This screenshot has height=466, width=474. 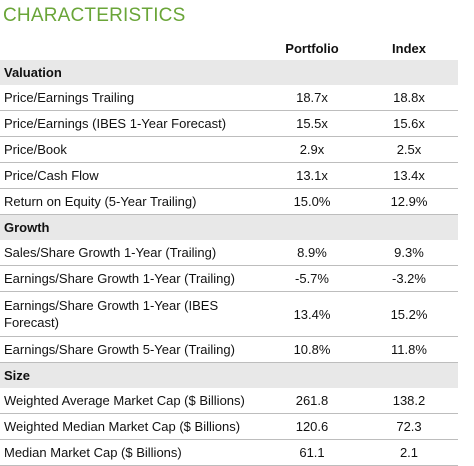 What do you see at coordinates (94, 15) in the screenshot?
I see `page-title: CHARACTERISTICS` at bounding box center [94, 15].